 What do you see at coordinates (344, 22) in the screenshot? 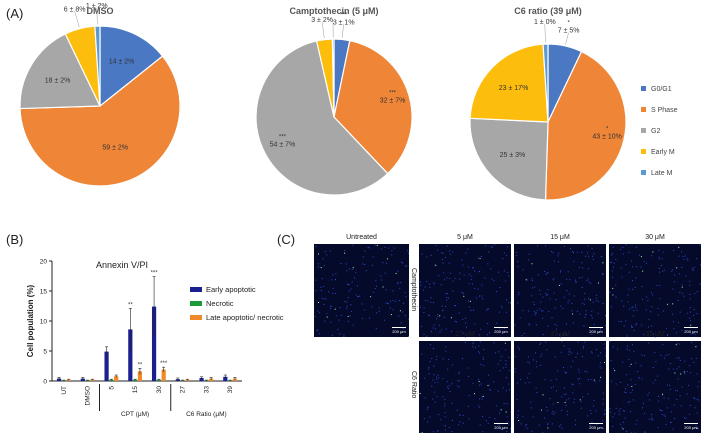
I see `slice-label: 3 ± 1%` at bounding box center [344, 22].